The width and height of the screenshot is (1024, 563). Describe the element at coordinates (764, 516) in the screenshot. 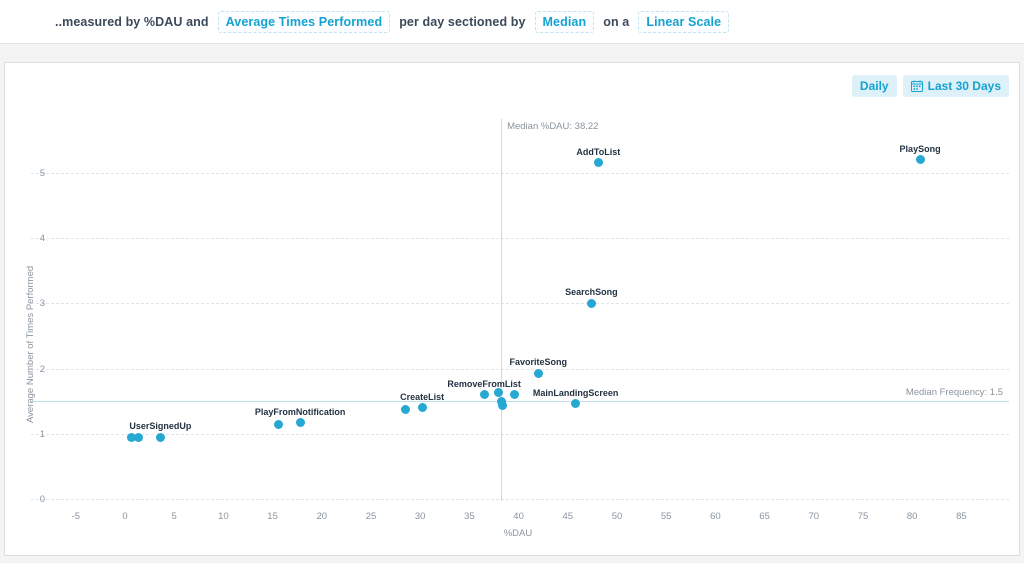

I see `x-tick-label: 65` at that location.